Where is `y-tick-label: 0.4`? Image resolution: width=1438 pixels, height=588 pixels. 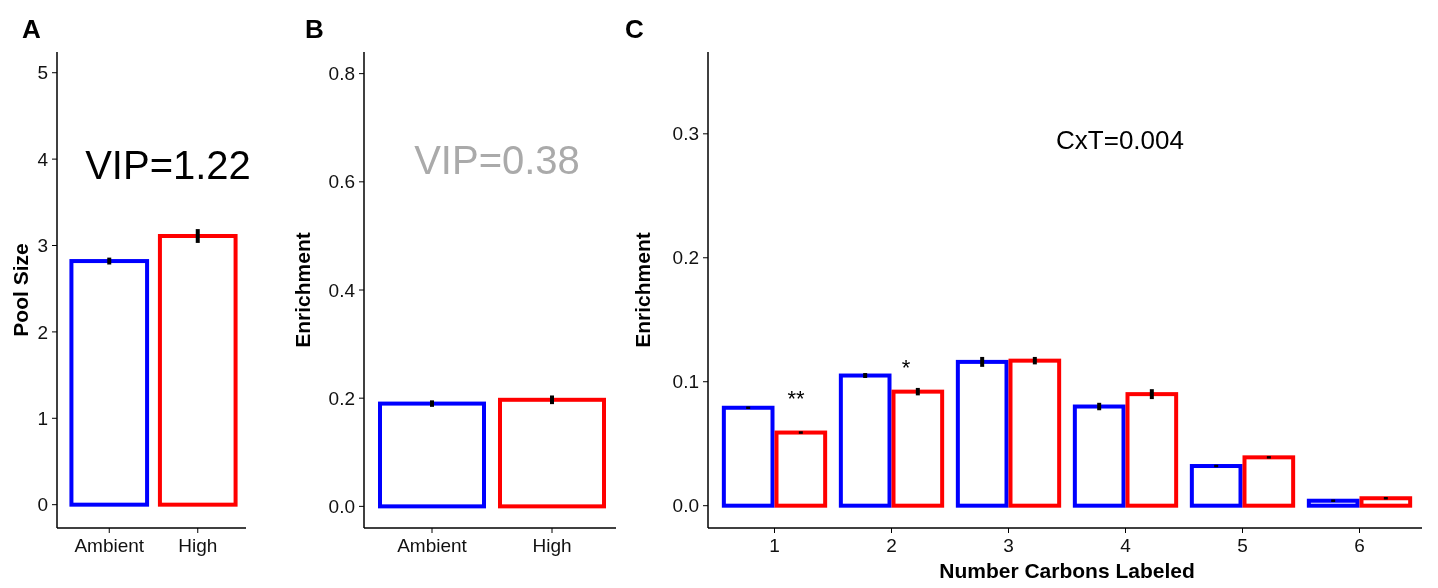
y-tick-label: 0.4 is located at coordinates (342, 290).